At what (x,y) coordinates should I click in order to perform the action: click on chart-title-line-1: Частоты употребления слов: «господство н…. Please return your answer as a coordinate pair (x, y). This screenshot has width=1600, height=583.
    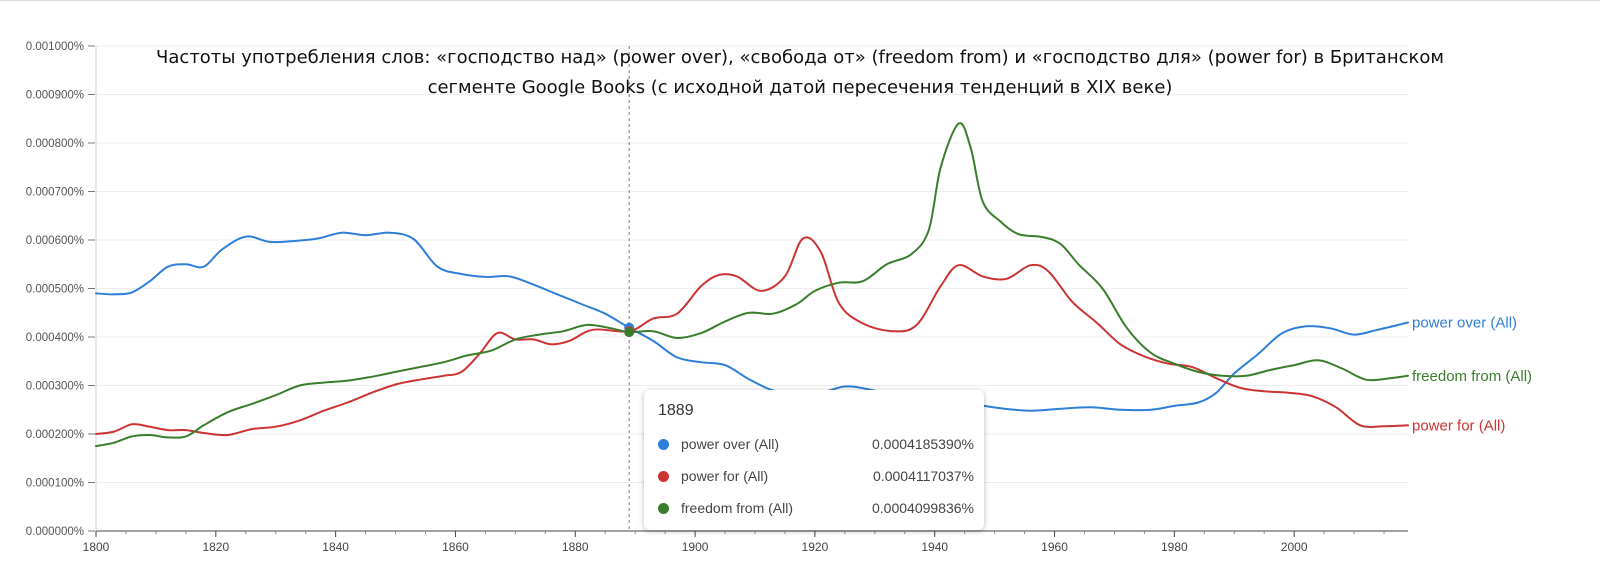
    Looking at the image, I should click on (800, 57).